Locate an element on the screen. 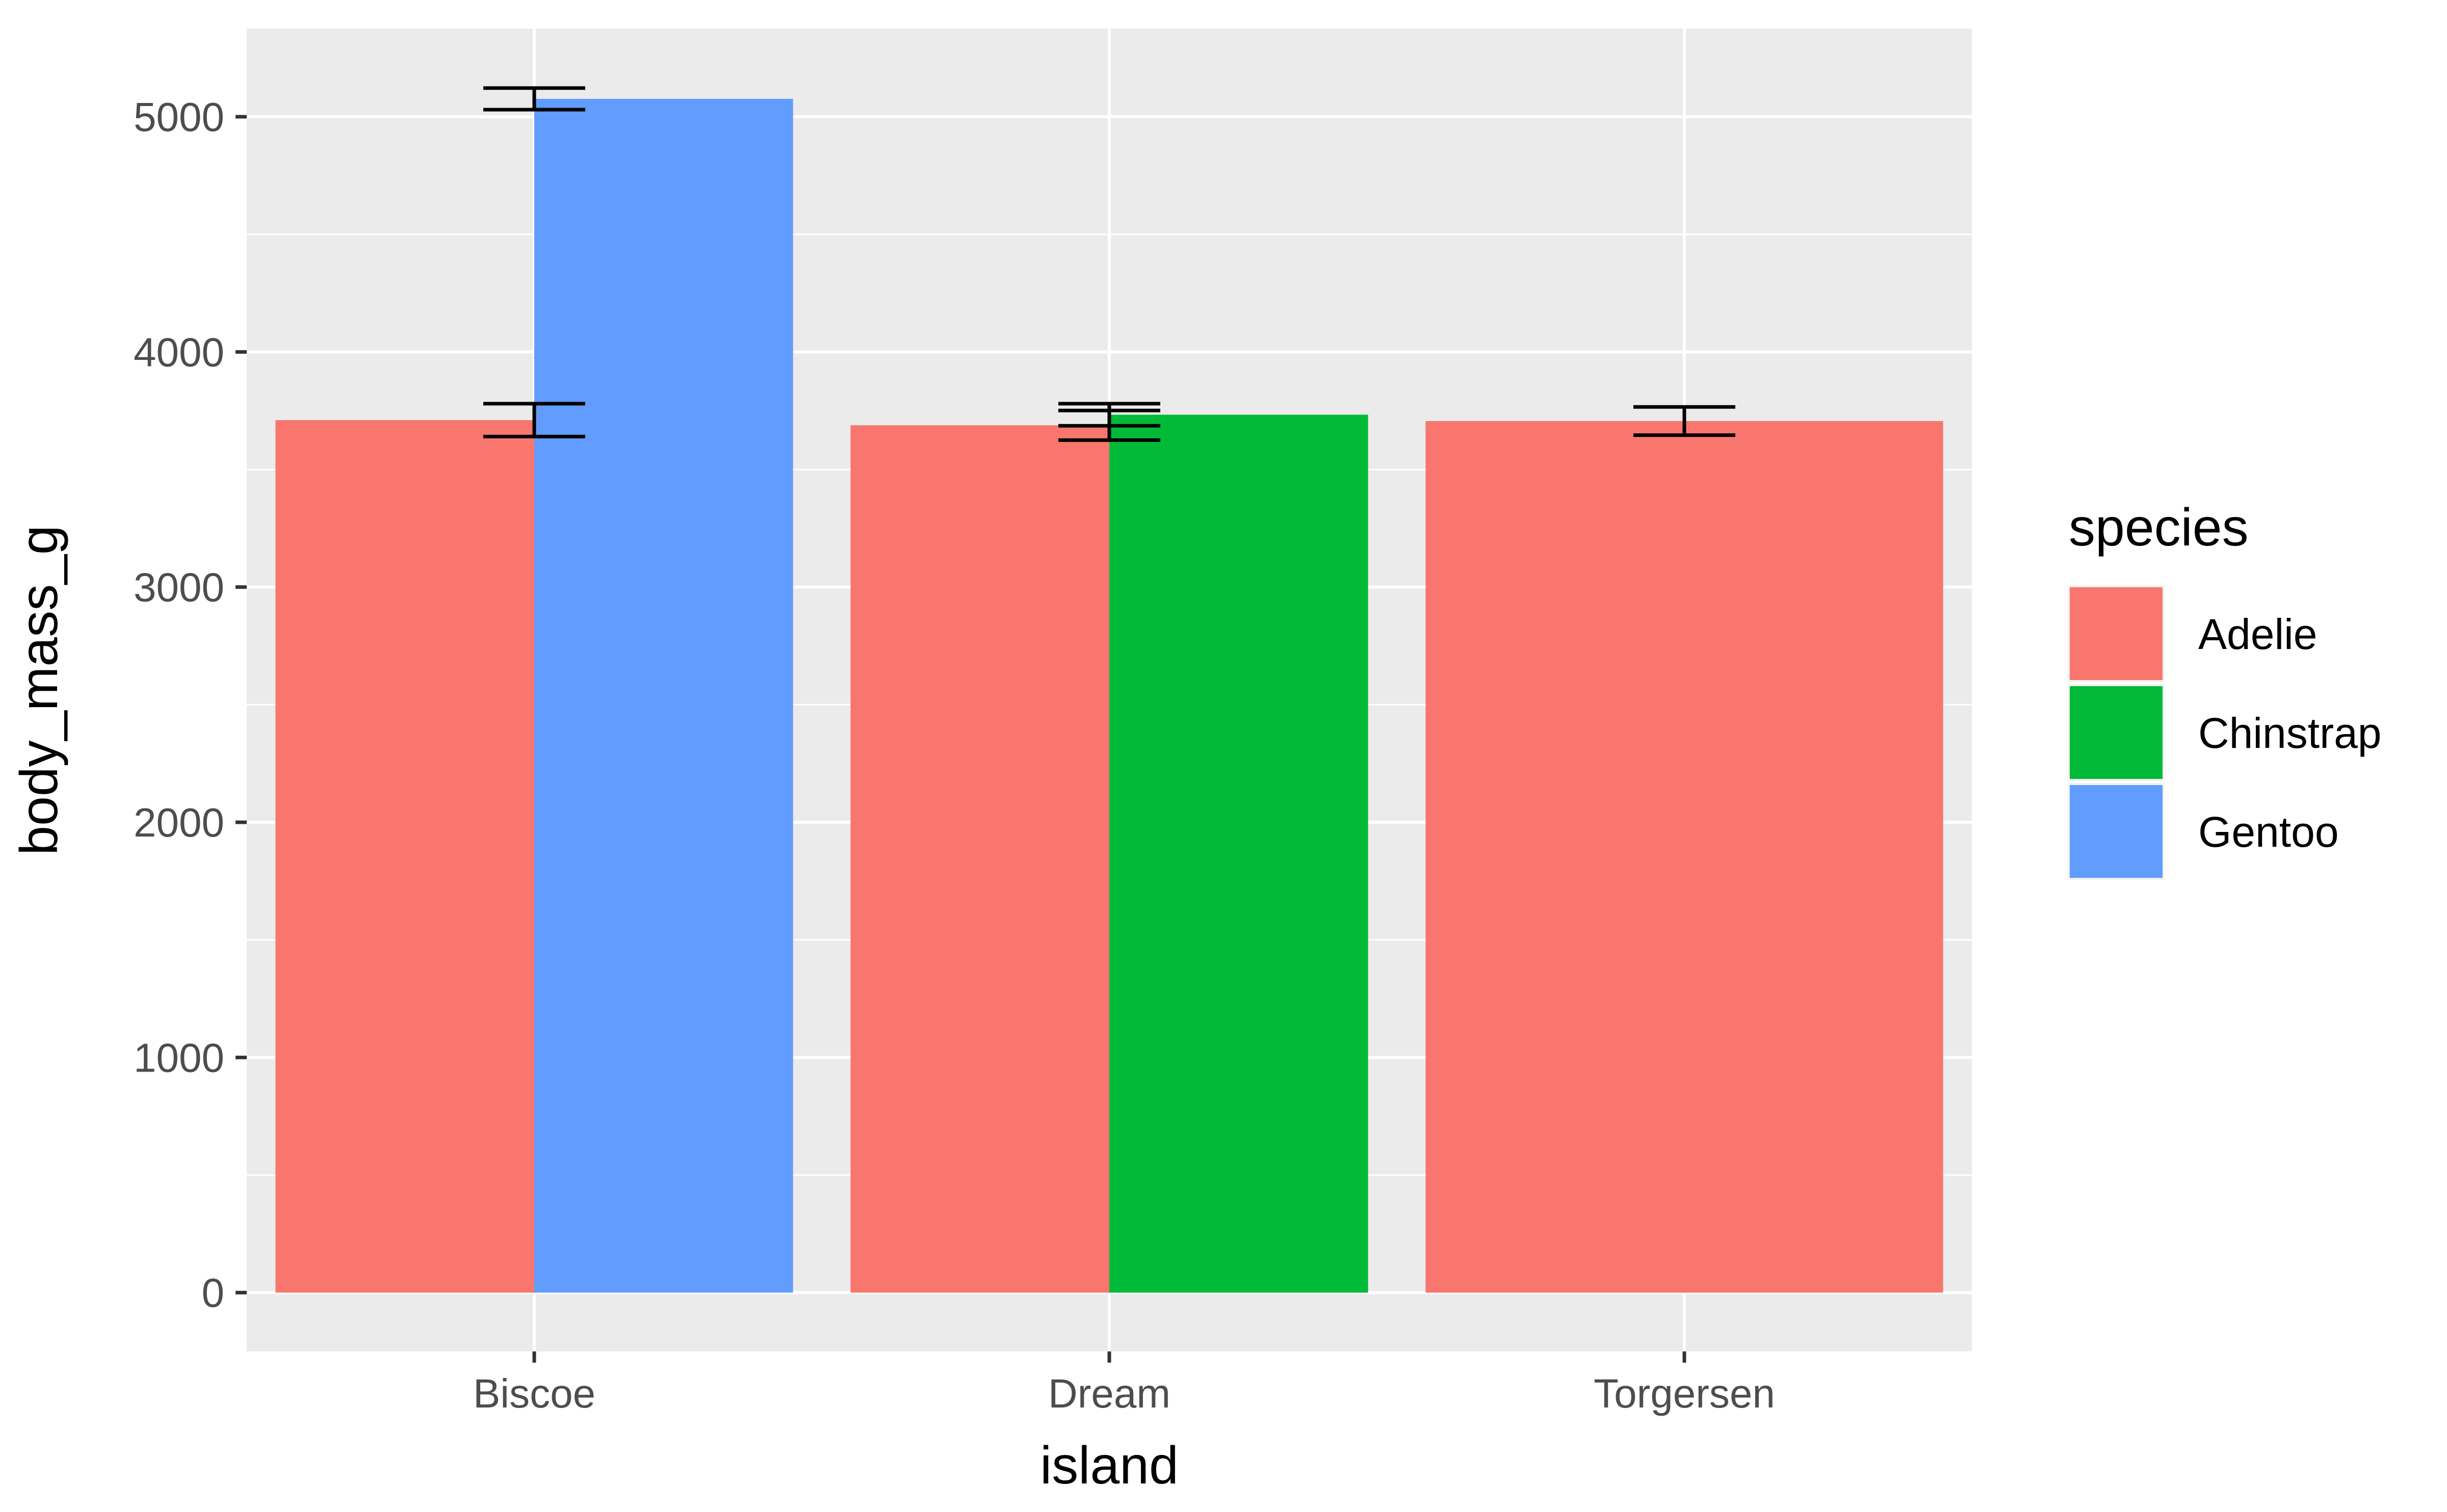  x-tick-label: Torgersen is located at coordinates (1684, 1393).